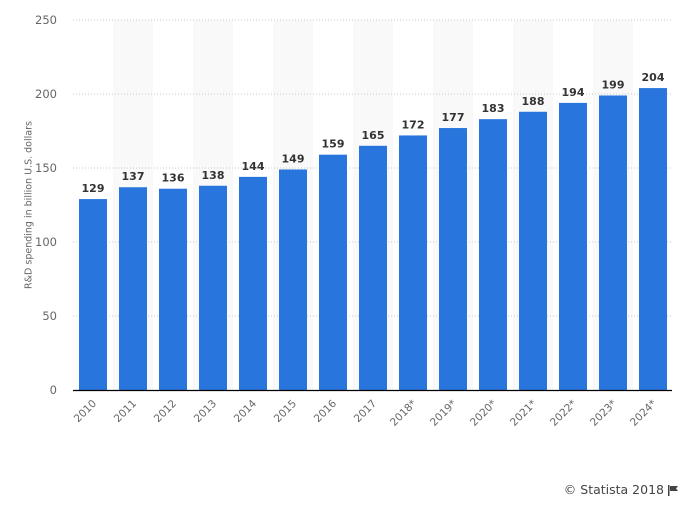 The width and height of the screenshot is (692, 506). Describe the element at coordinates (29, 205) in the screenshot. I see `y-axis-label: R&D spending in billion U.S. dollars` at that location.